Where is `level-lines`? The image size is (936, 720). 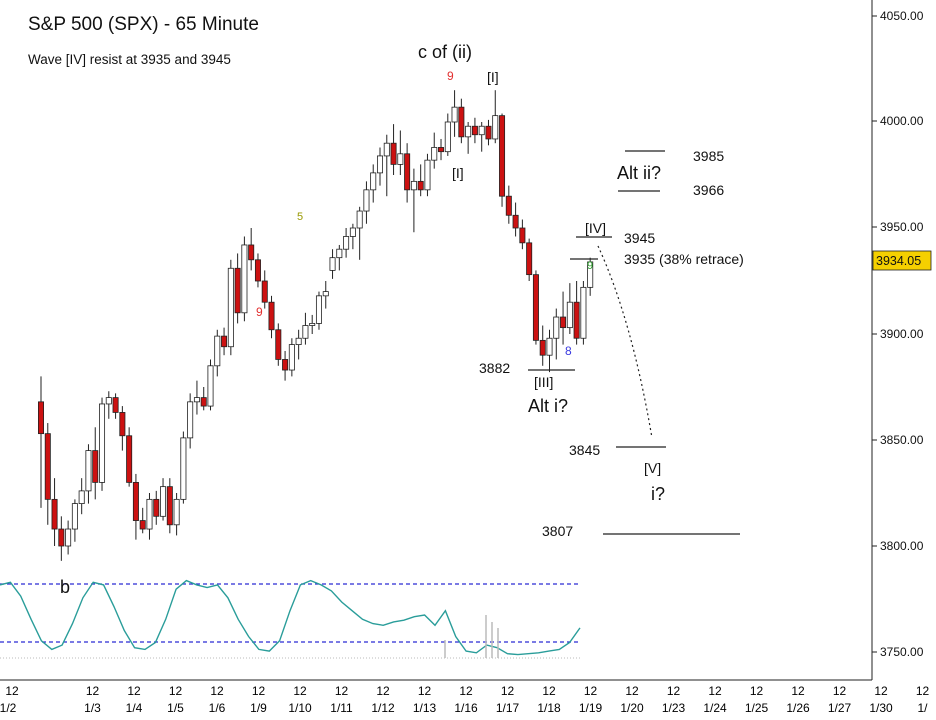 level-lines is located at coordinates (634, 342).